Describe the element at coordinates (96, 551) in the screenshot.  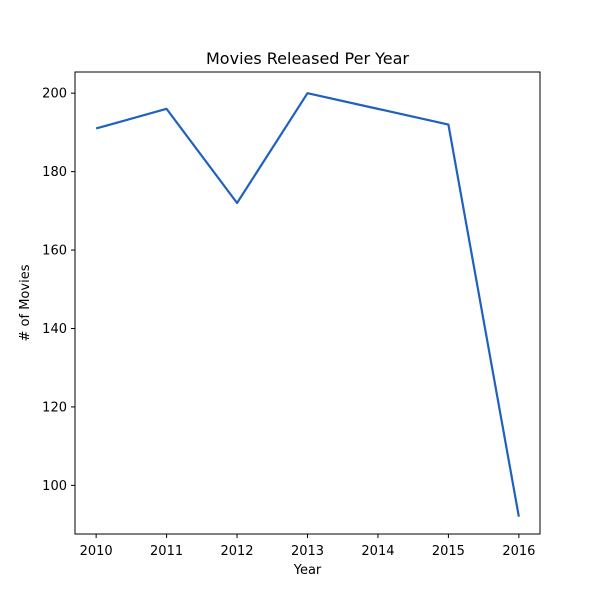
I see `x-tick-label: 2010` at that location.